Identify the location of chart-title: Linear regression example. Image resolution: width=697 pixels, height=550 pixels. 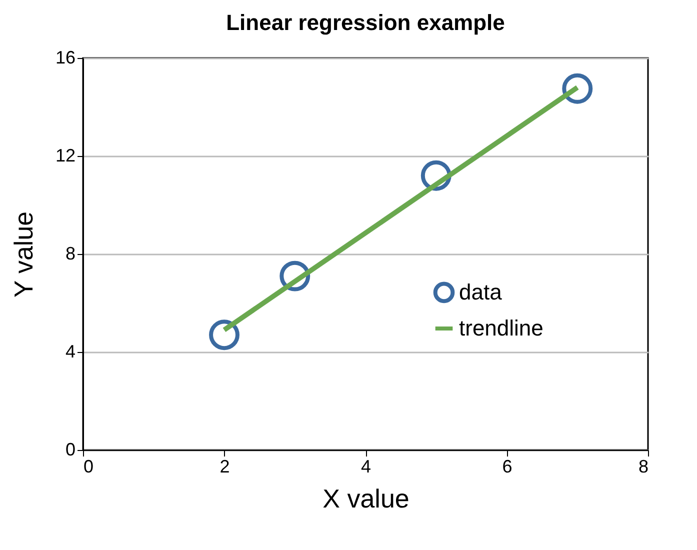
(365, 22).